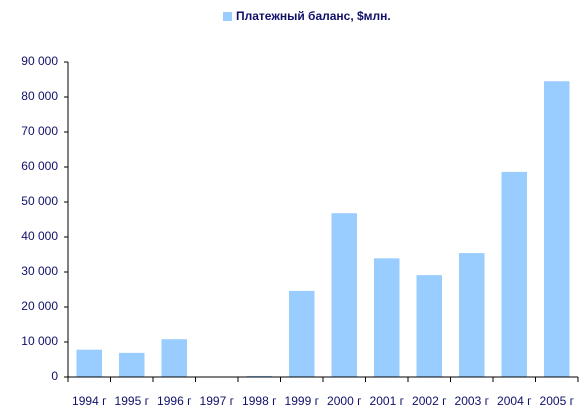  I want to click on x-tick-label: 1996 г, so click(174, 401).